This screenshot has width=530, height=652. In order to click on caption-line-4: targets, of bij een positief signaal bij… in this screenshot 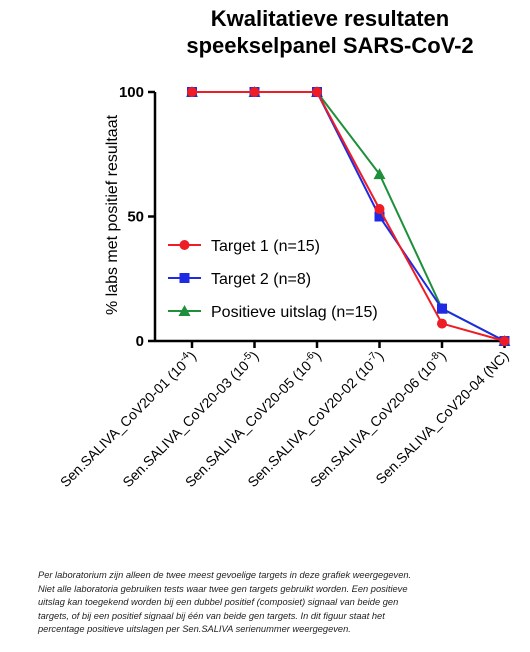, I will do `click(211, 615)`.